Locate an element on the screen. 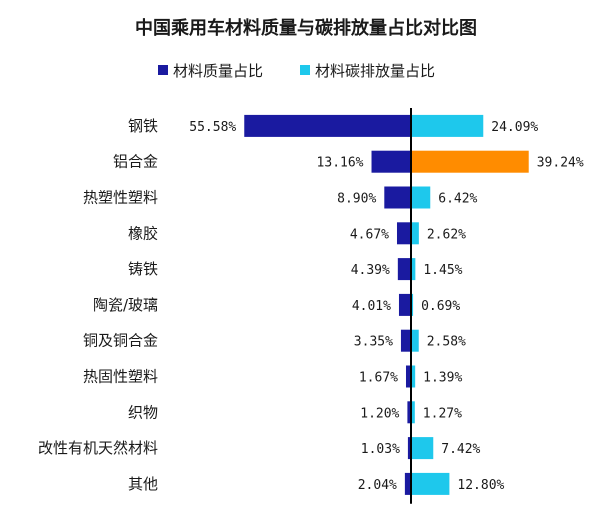  category-label: 钢铁 is located at coordinates (143, 126).